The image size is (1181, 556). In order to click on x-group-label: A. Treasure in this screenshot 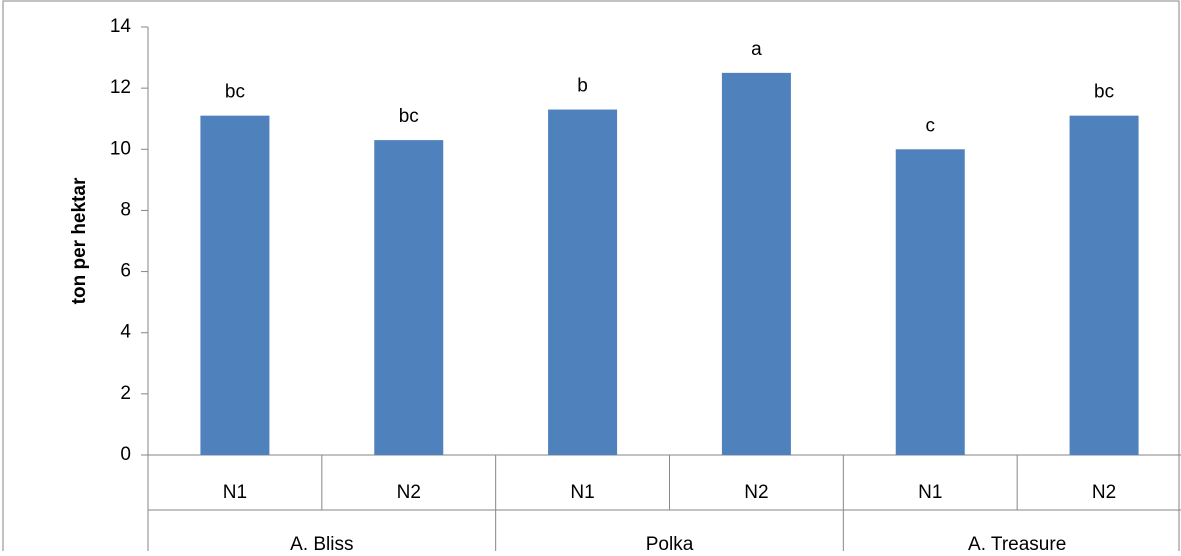, I will do `click(1017, 542)`.